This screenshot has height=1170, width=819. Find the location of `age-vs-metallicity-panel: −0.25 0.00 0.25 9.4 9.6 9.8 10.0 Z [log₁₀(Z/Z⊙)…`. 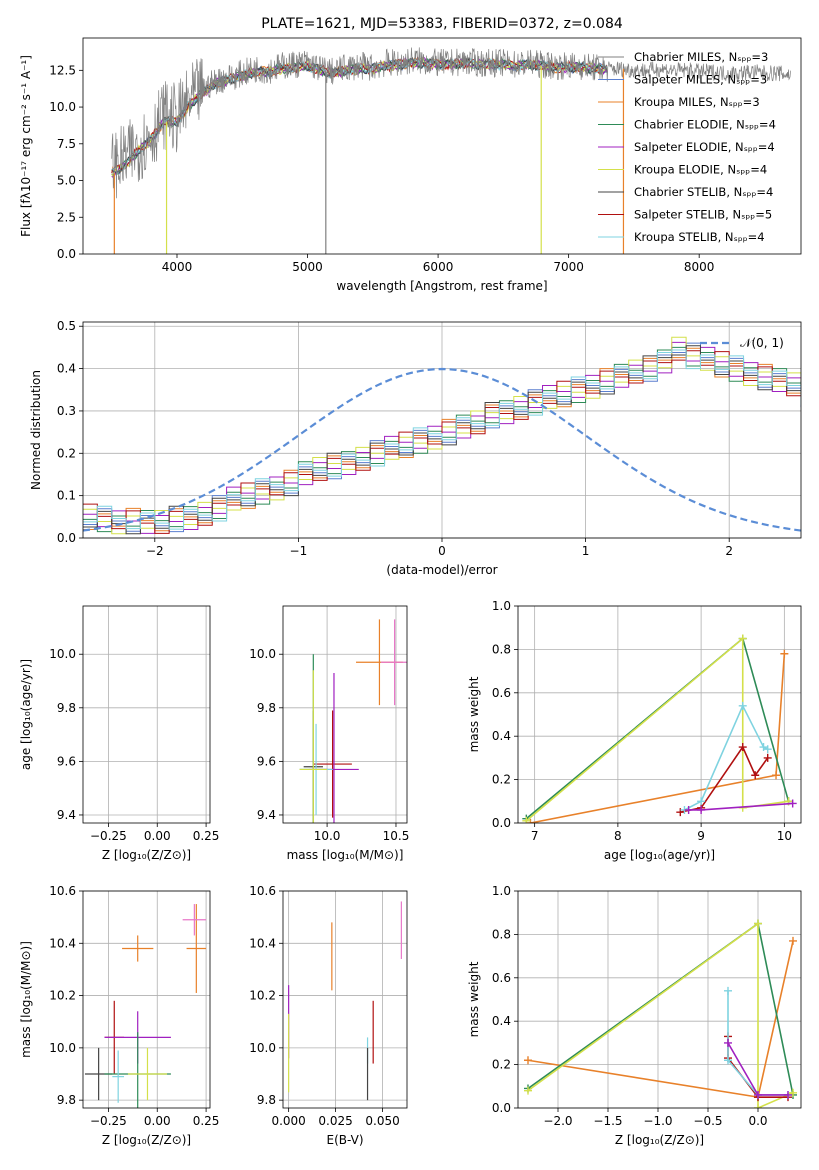

age-vs-metallicity-panel: −0.25 0.00 0.25 9.4 9.6 9.8 10.0 Z [log₁₀(Z/Z⊙)… is located at coordinates (119, 733).